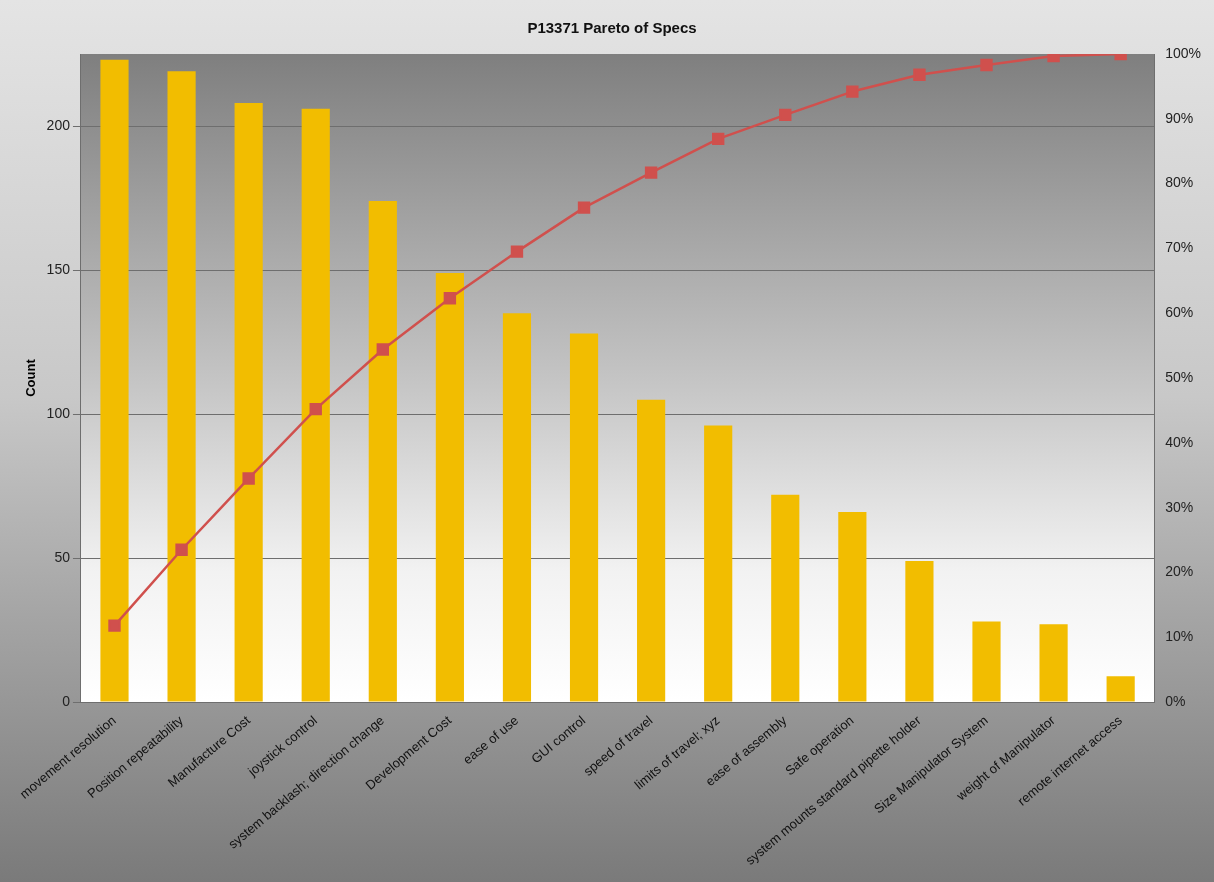 The height and width of the screenshot is (882, 1214). I want to click on y2-tick-label: 60%, so click(1179, 312).